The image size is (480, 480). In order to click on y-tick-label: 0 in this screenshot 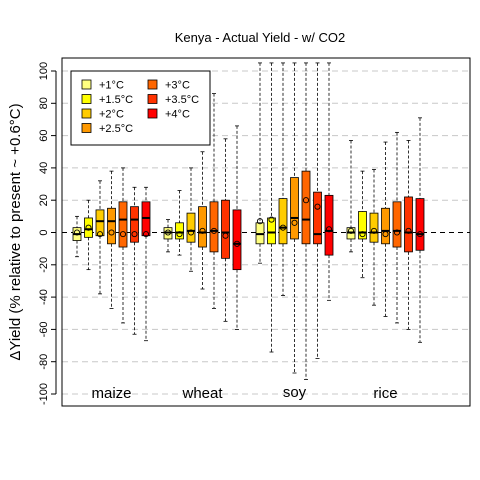, I will do `click(44, 232)`.